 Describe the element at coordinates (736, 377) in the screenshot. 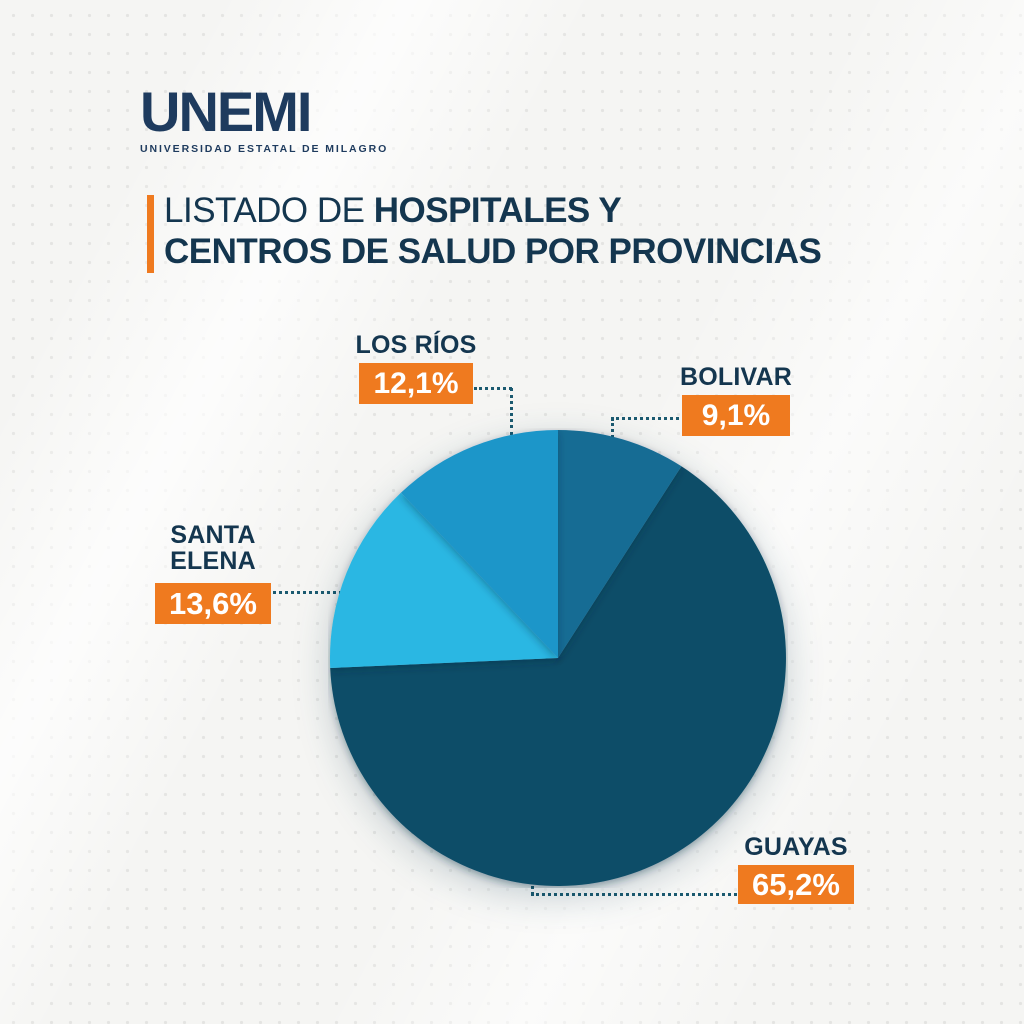

I see `bolivar-label: BOLIVAR` at that location.